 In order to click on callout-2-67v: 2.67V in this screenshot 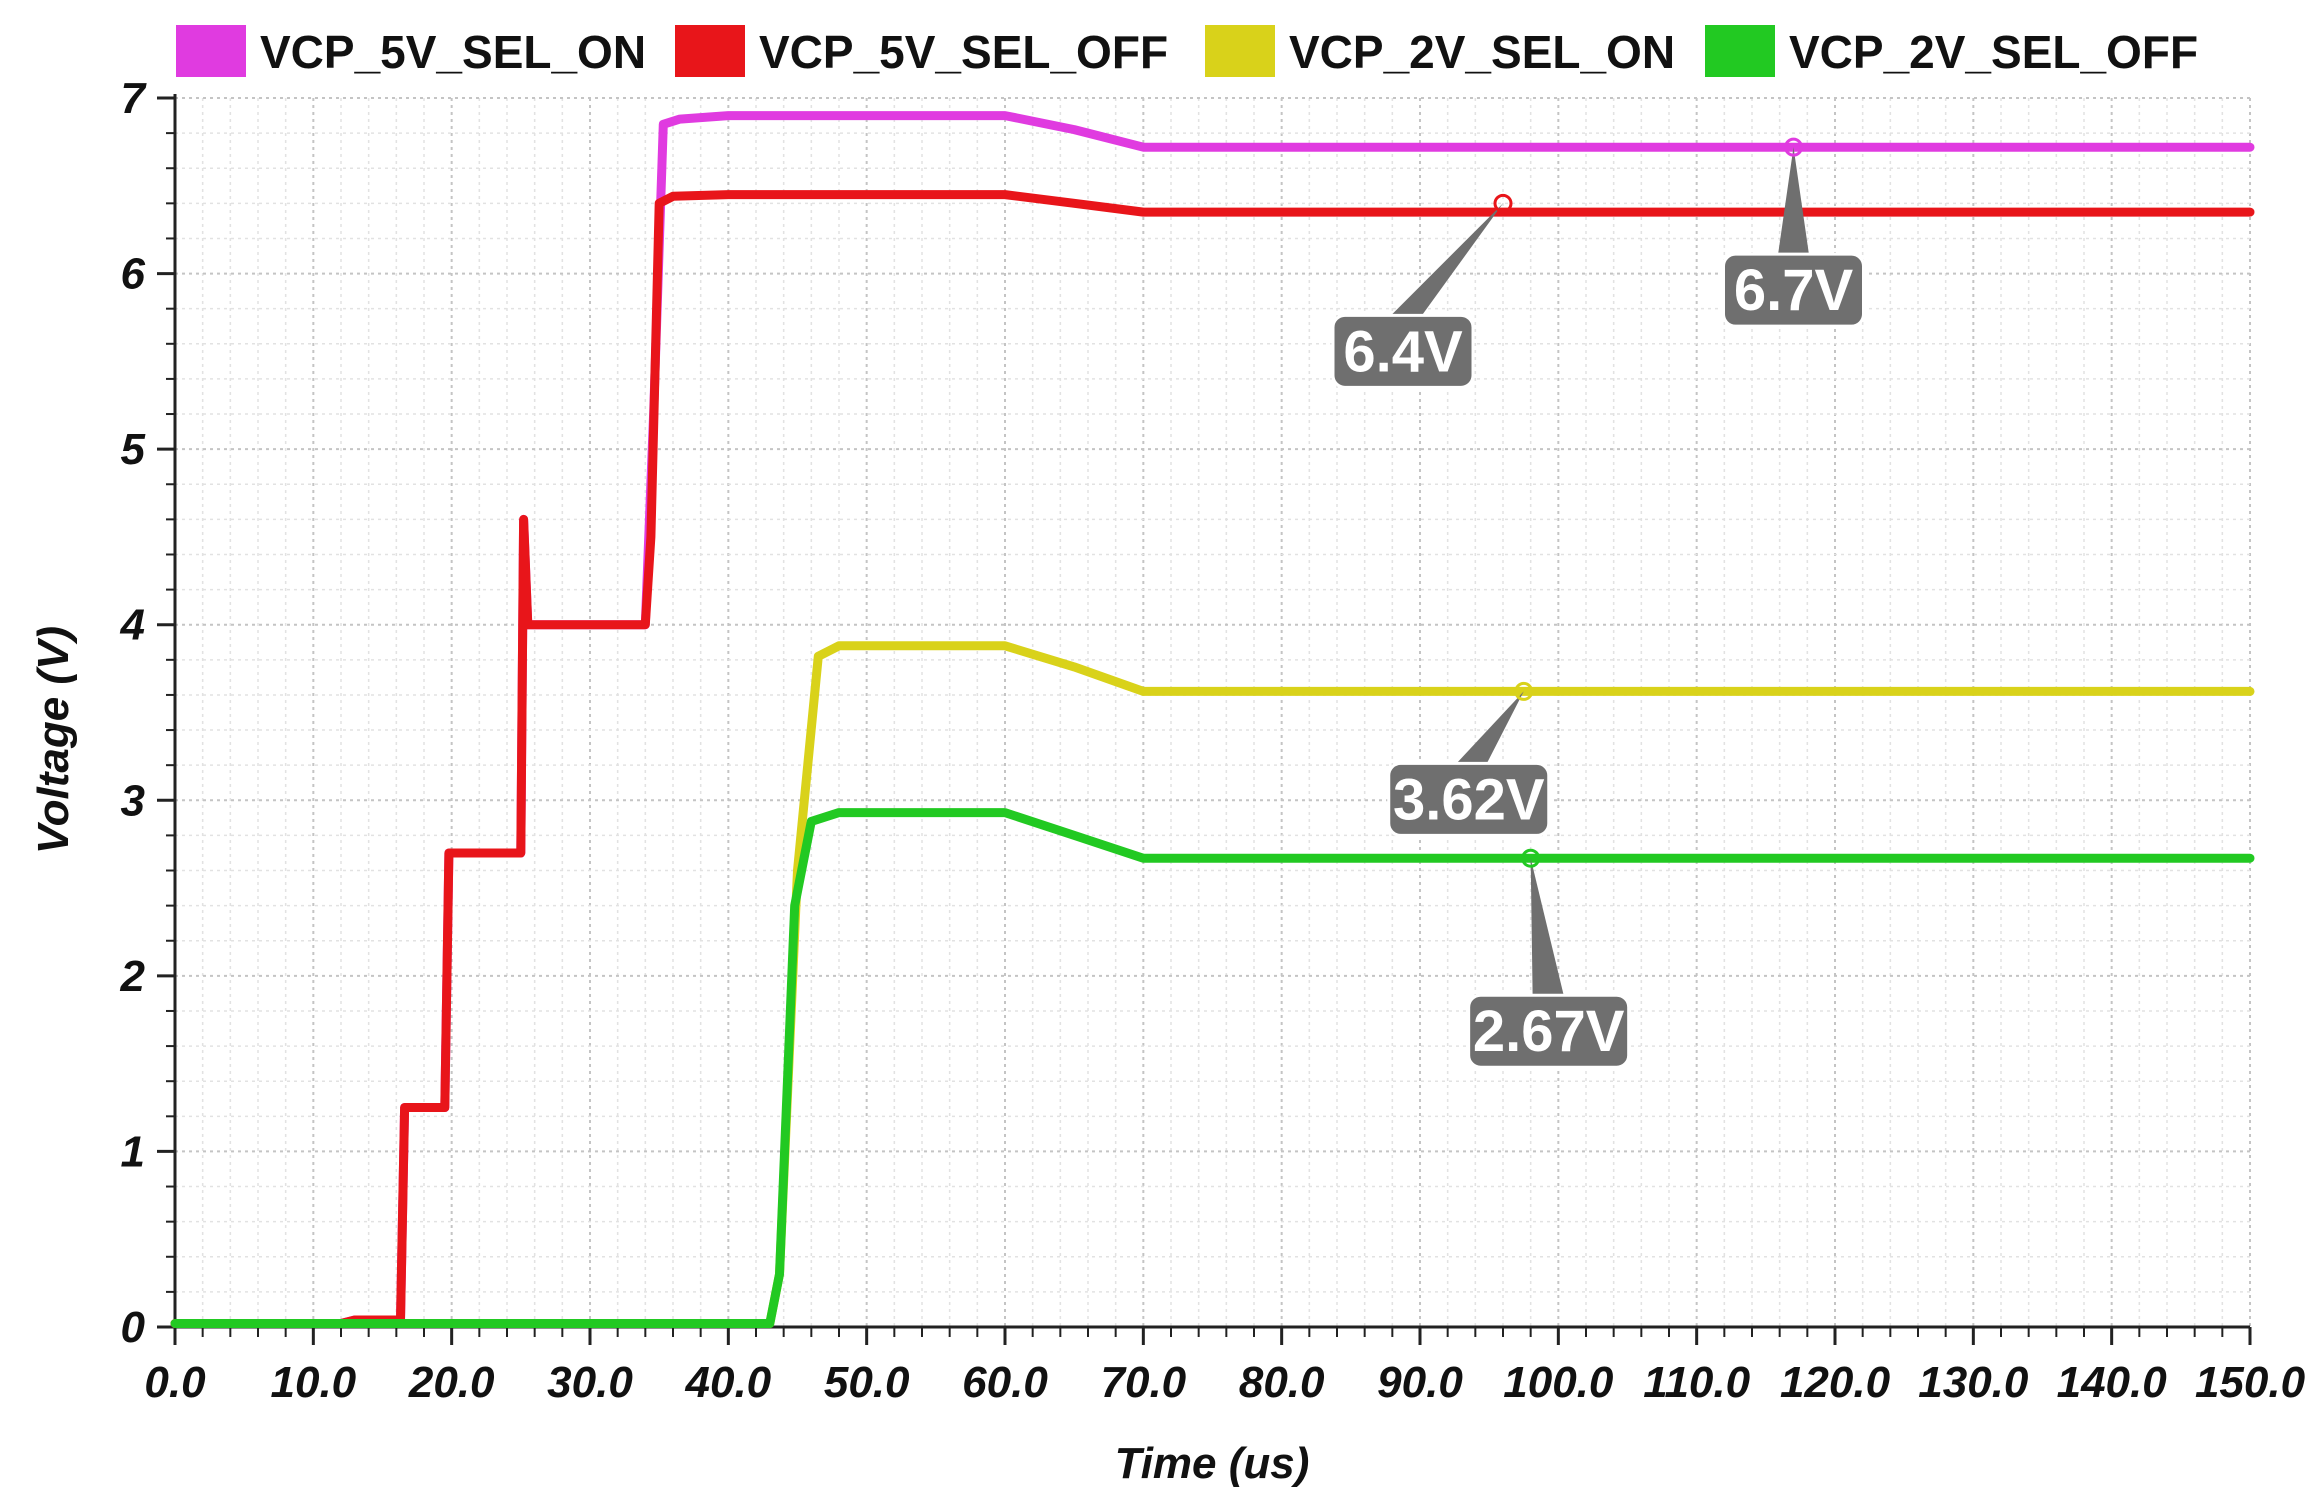, I will do `click(1549, 958)`.